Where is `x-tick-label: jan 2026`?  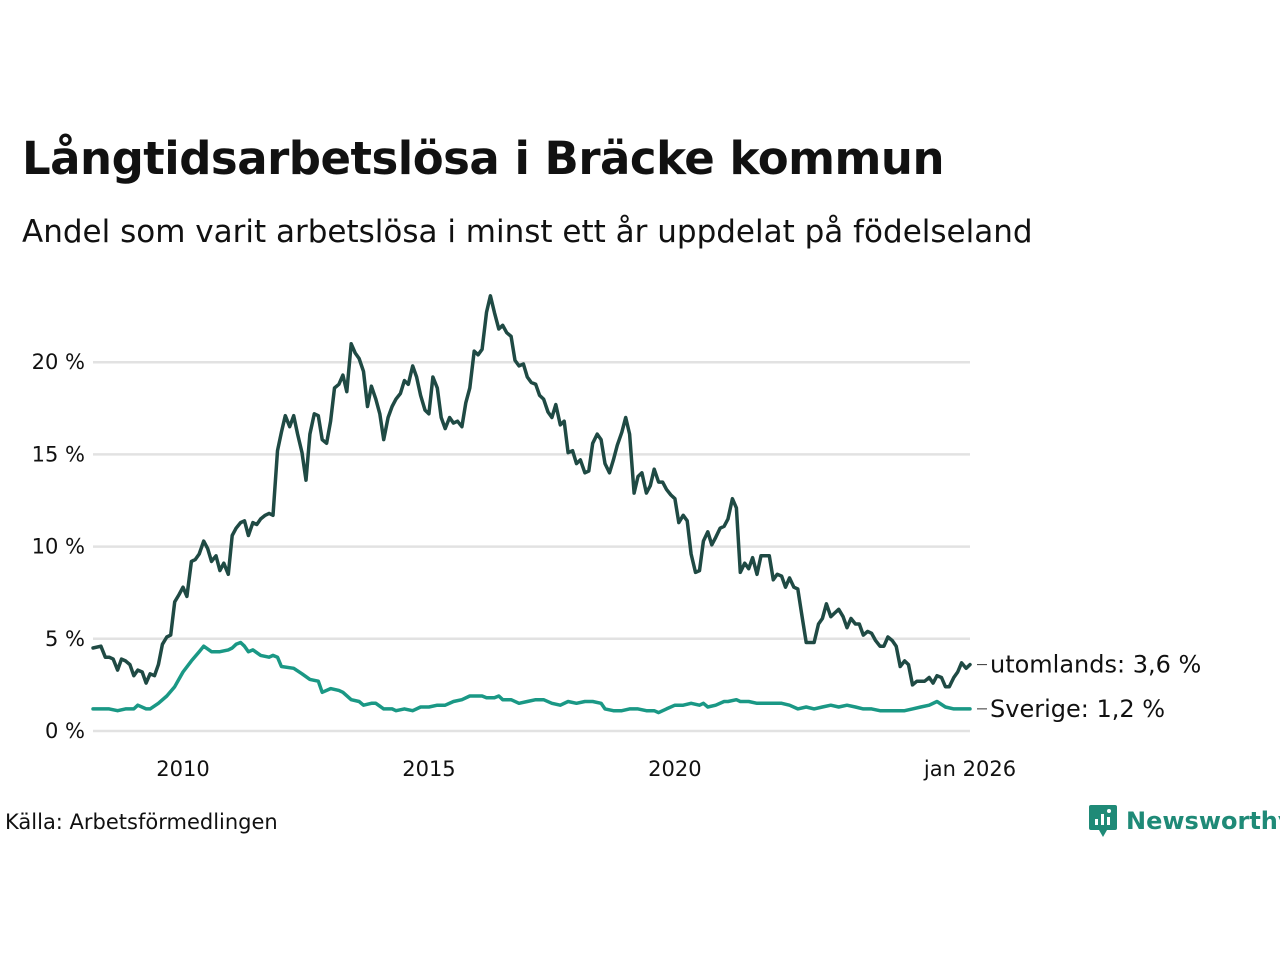 x-tick-label: jan 2026 is located at coordinates (969, 769).